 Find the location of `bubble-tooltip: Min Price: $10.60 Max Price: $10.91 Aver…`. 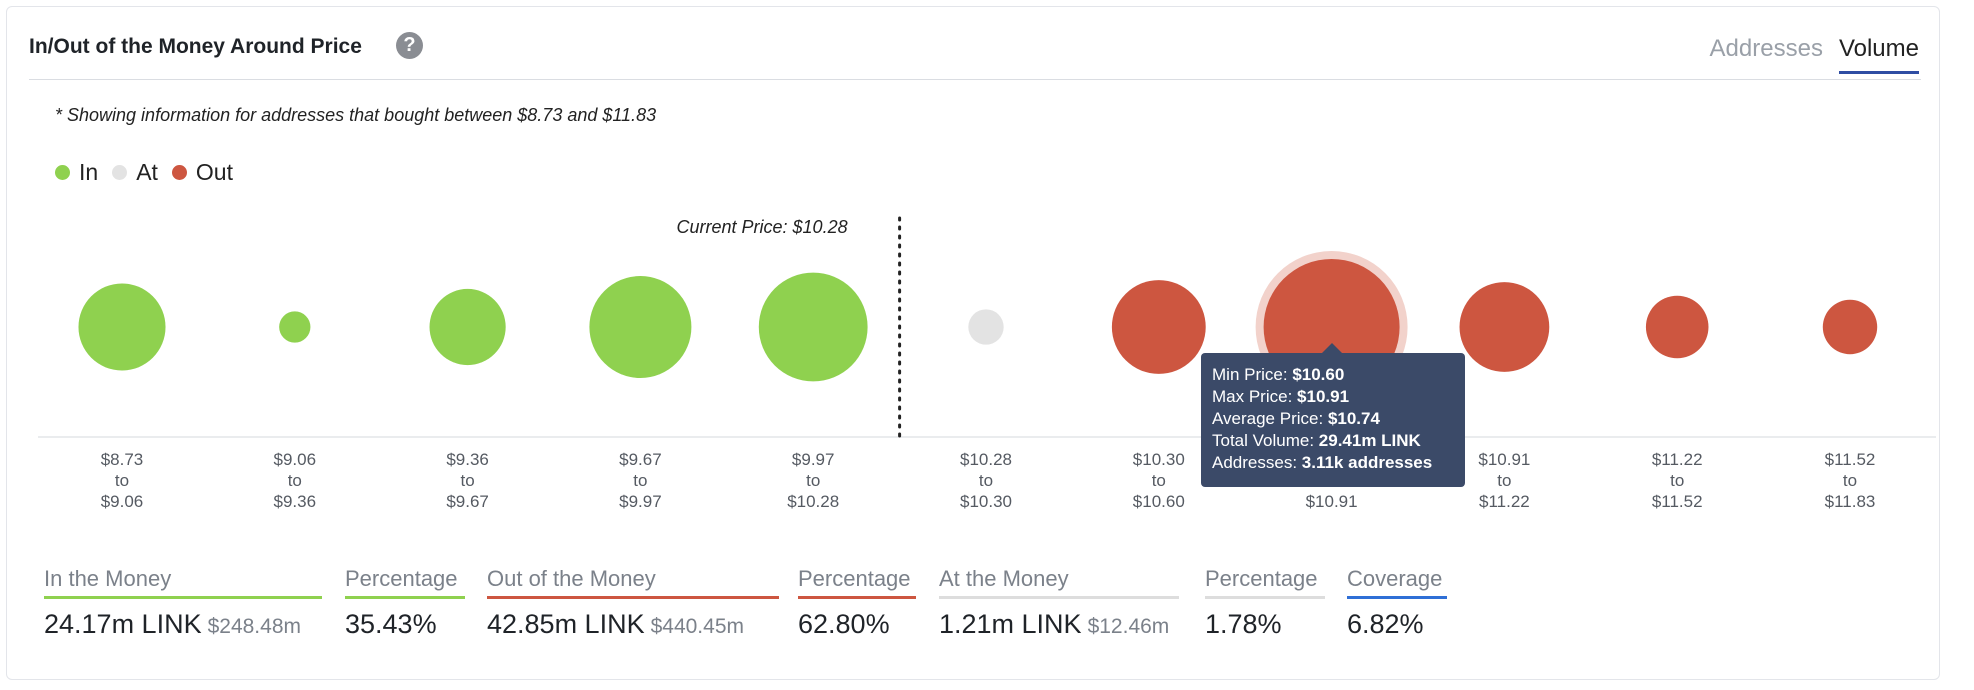

bubble-tooltip: Min Price: $10.60 Max Price: $10.91 Aver… is located at coordinates (1333, 415).